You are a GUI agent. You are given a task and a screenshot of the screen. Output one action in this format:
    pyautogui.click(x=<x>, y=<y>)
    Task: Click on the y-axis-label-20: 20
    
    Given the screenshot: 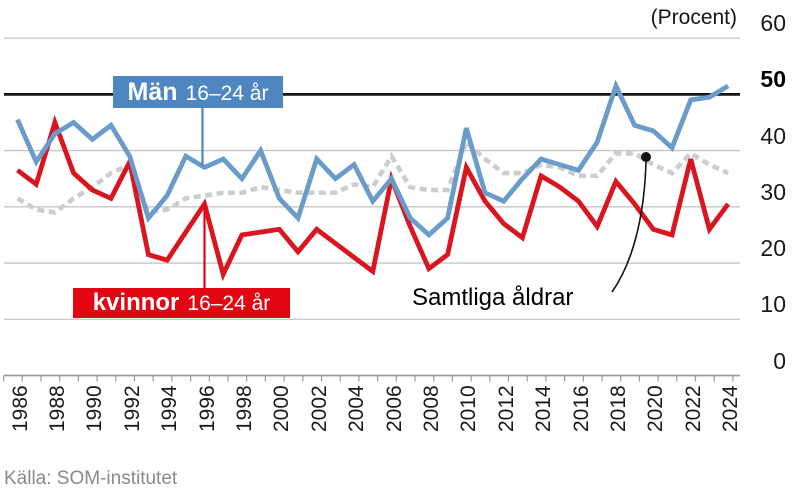 What is the action you would take?
    pyautogui.click(x=773, y=248)
    